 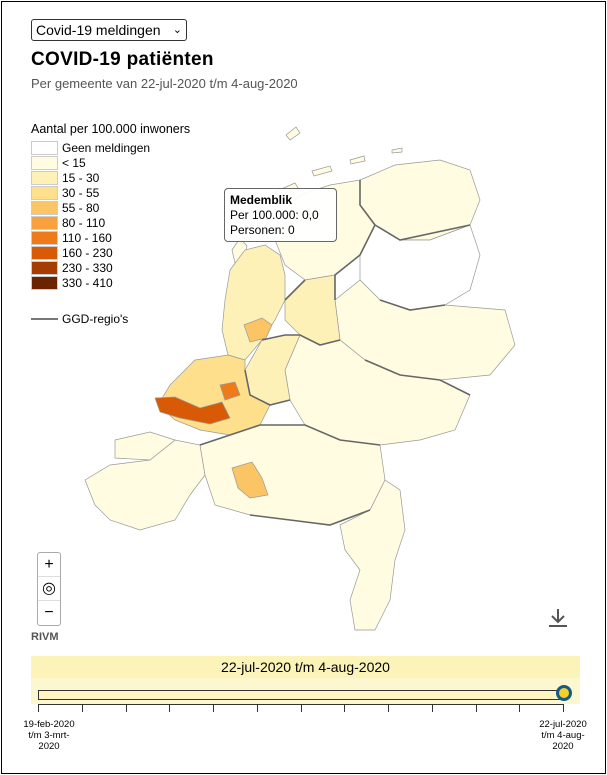 I want to click on target-icon: ◎, so click(x=49, y=589).